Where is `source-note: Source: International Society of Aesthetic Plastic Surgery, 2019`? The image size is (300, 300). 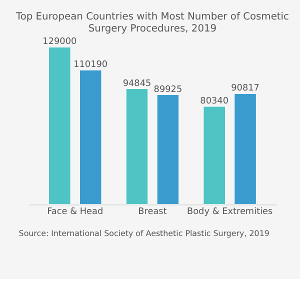 source-note: Source: International Society of Aesthetic Plastic Surgery, 2019 is located at coordinates (144, 233).